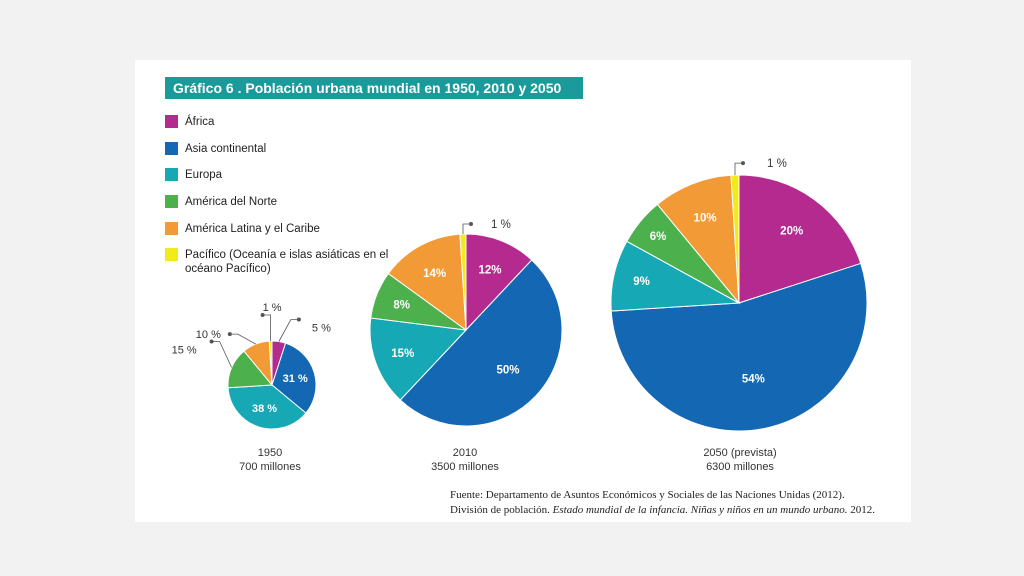  What do you see at coordinates (264, 409) in the screenshot?
I see `data-label: 38 %` at bounding box center [264, 409].